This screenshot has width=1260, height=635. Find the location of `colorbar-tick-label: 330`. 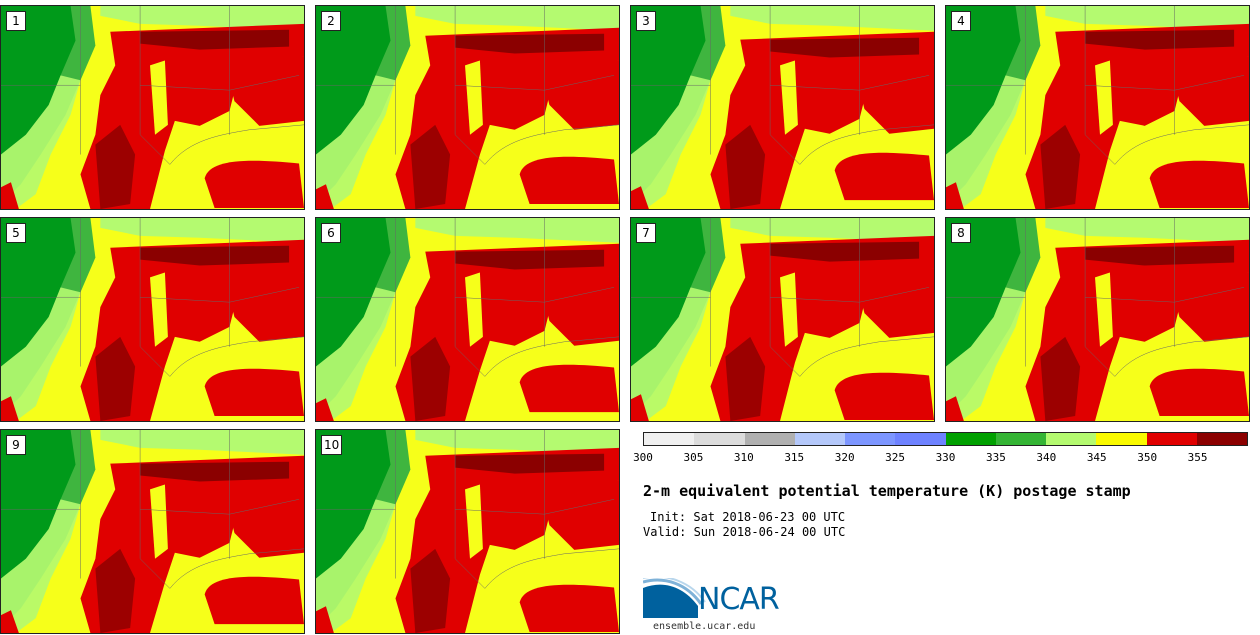

colorbar-tick-label: 330 is located at coordinates (945, 457).